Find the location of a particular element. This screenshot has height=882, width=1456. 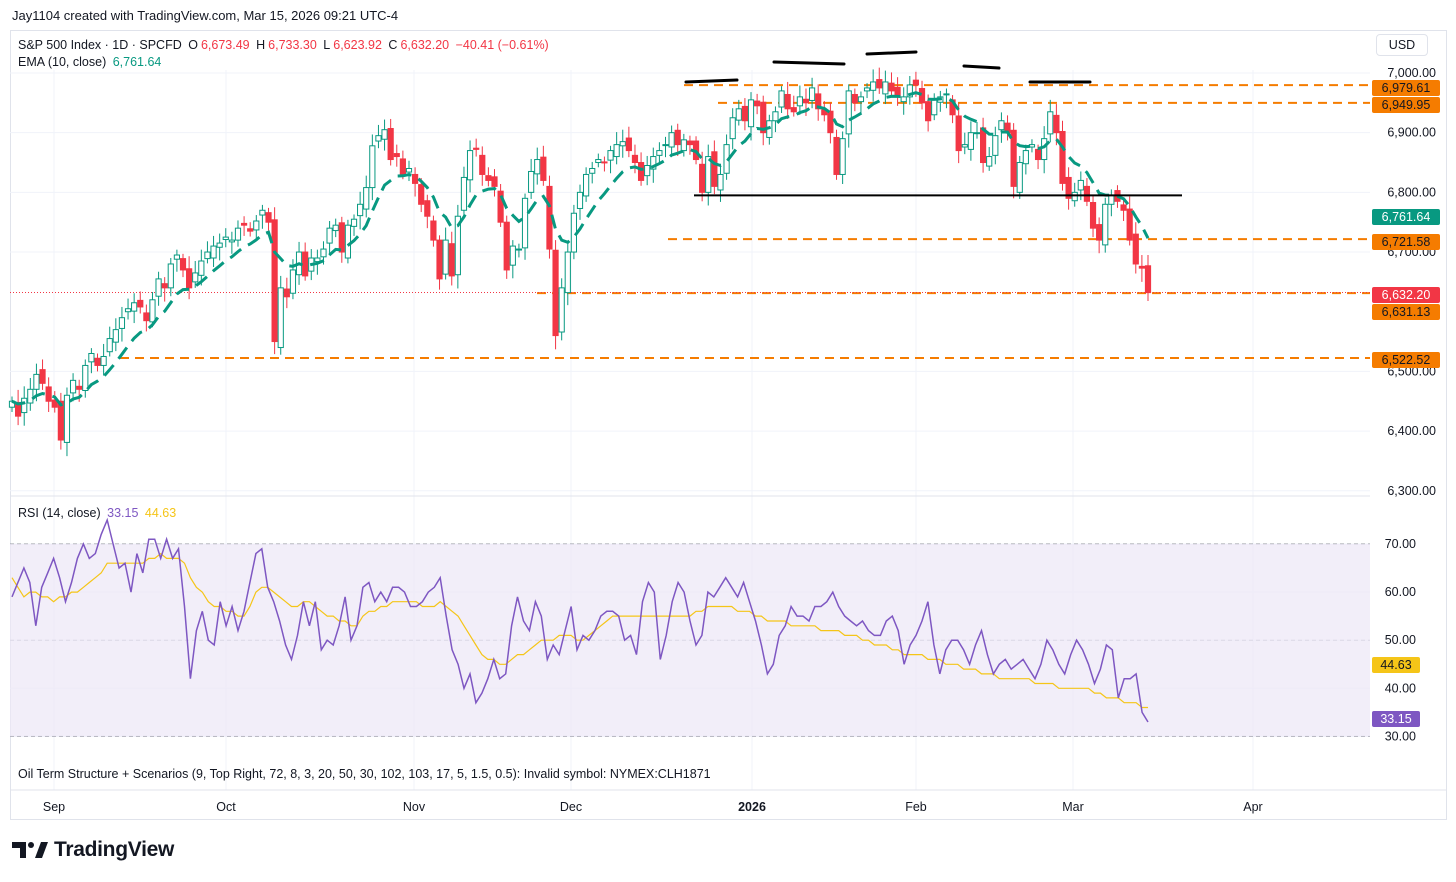

currency-button: USD is located at coordinates (1402, 45).